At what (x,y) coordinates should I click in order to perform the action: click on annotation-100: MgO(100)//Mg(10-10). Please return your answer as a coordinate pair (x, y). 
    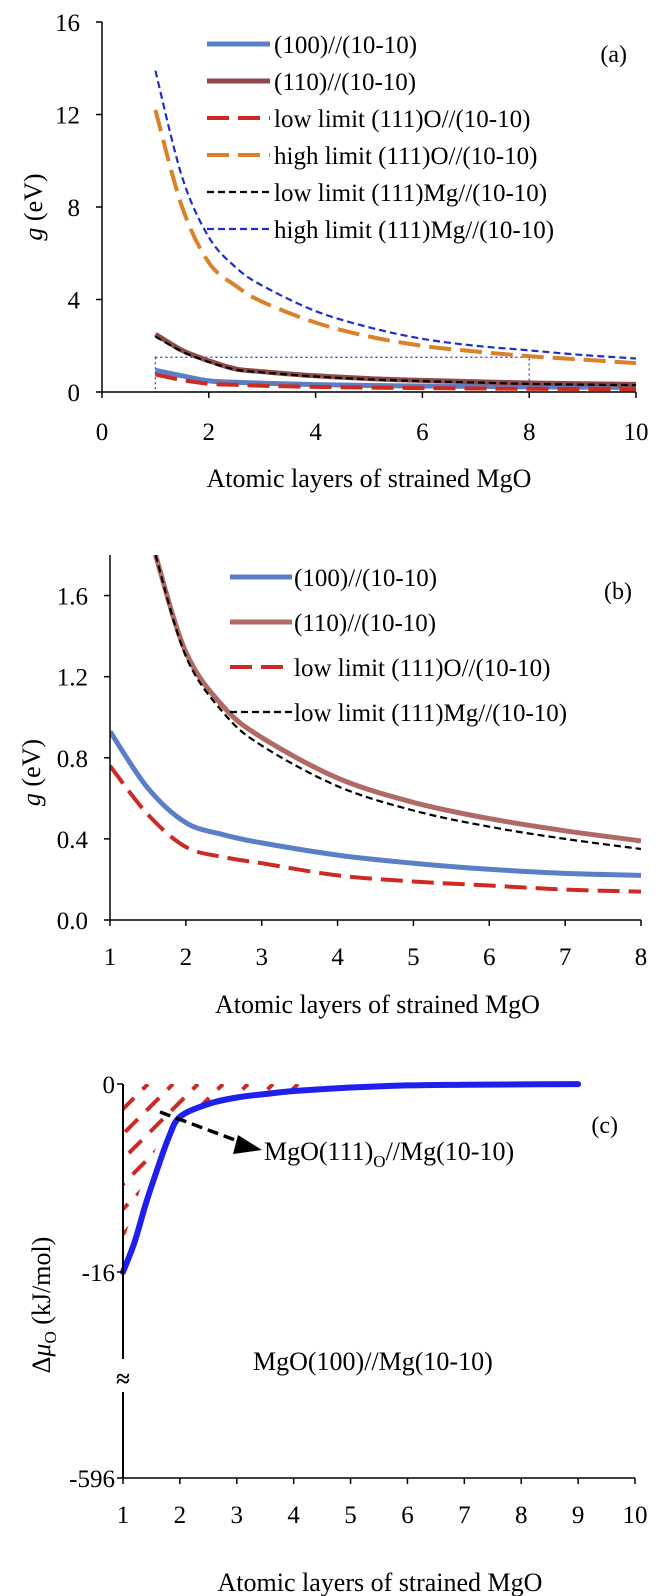
    Looking at the image, I should click on (373, 1361).